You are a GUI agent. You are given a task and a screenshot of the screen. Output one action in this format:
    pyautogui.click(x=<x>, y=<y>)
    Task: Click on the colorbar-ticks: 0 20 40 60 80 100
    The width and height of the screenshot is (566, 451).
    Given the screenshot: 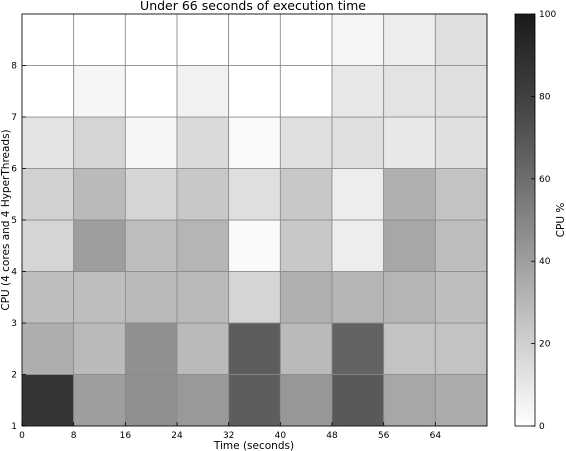 What is the action you would take?
    pyautogui.click(x=543, y=221)
    